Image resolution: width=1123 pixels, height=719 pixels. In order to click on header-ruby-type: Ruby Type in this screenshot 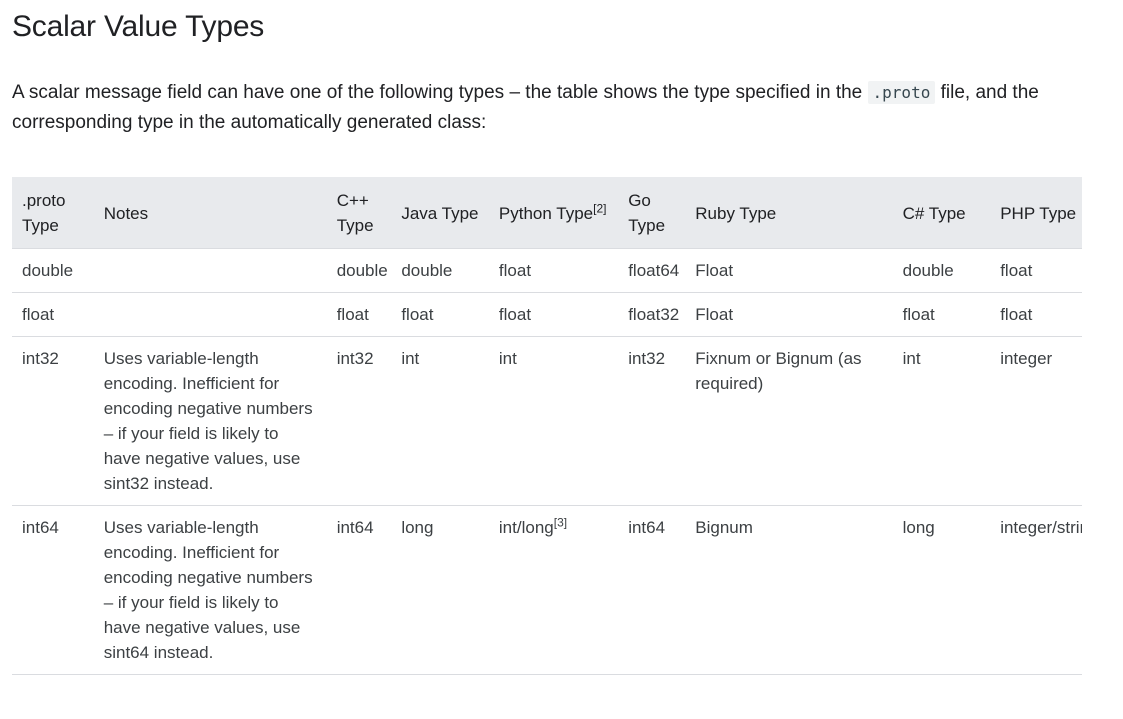, I will do `click(789, 213)`.